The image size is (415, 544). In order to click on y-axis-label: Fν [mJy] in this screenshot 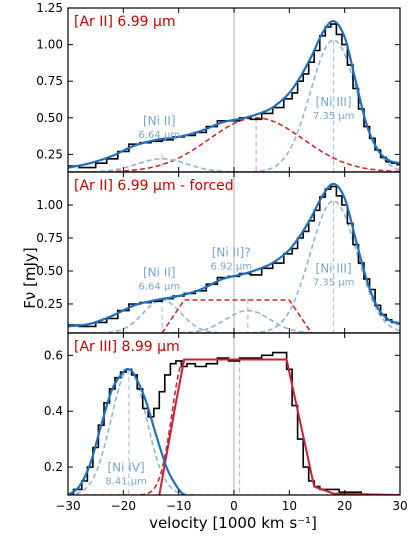, I will do `click(30, 277)`.